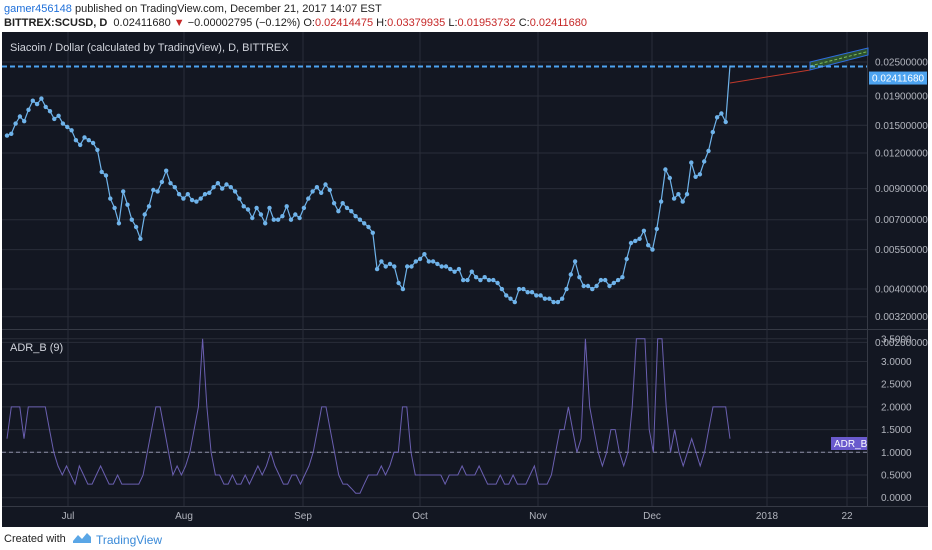  Describe the element at coordinates (652, 516) in the screenshot. I see `x-tick-label: Dec` at that location.